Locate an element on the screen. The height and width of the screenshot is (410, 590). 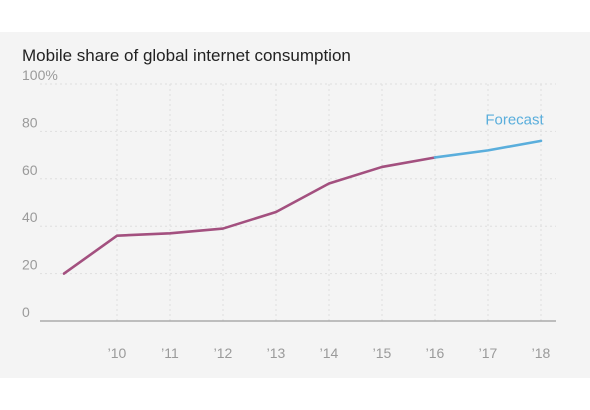
forecast-annotation: Forecast is located at coordinates (514, 119).